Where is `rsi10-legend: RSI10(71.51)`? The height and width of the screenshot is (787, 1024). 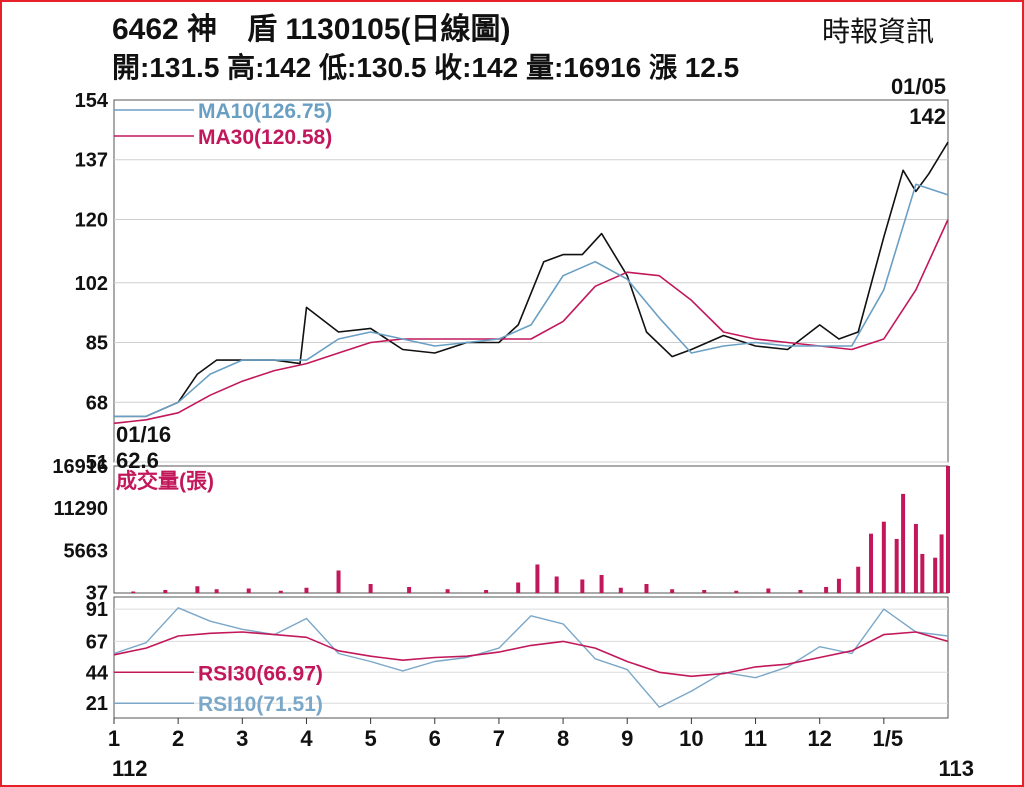 rsi10-legend: RSI10(71.51) is located at coordinates (260, 704).